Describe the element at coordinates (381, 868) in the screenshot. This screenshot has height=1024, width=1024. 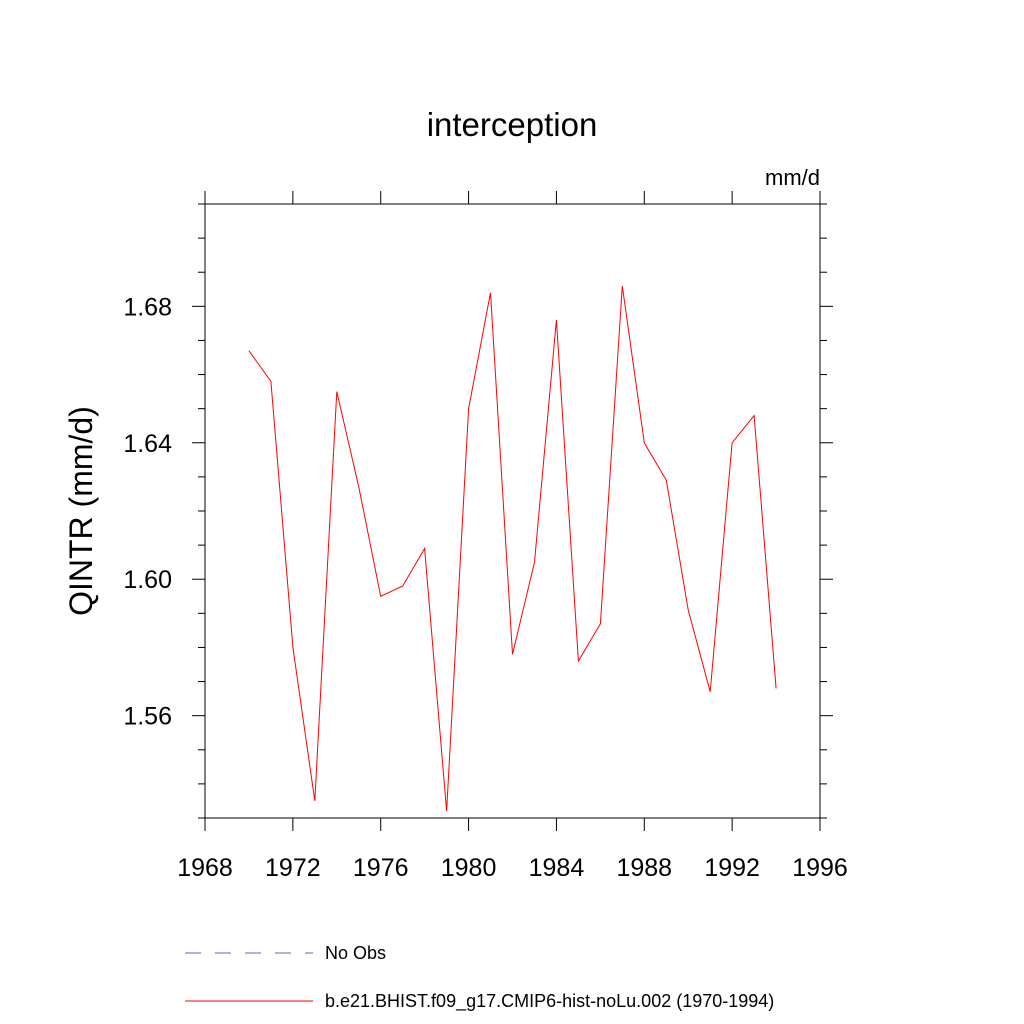
I see `x-tick-label: 1976` at that location.